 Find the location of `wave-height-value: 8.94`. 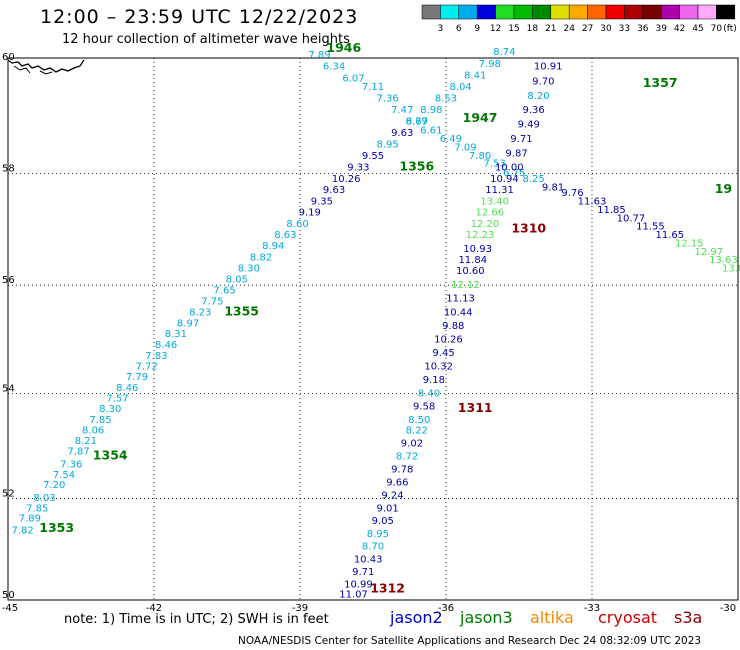

wave-height-value: 8.94 is located at coordinates (273, 246).